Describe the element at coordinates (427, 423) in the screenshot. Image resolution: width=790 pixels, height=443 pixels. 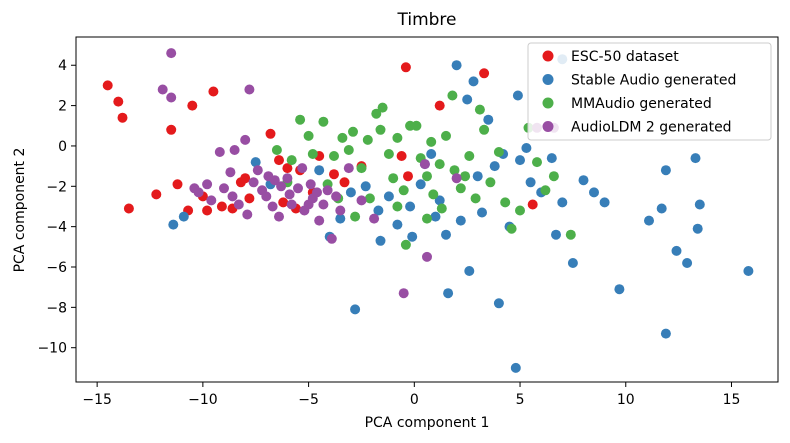
I see `x-axis-label: PCA component 1` at that location.